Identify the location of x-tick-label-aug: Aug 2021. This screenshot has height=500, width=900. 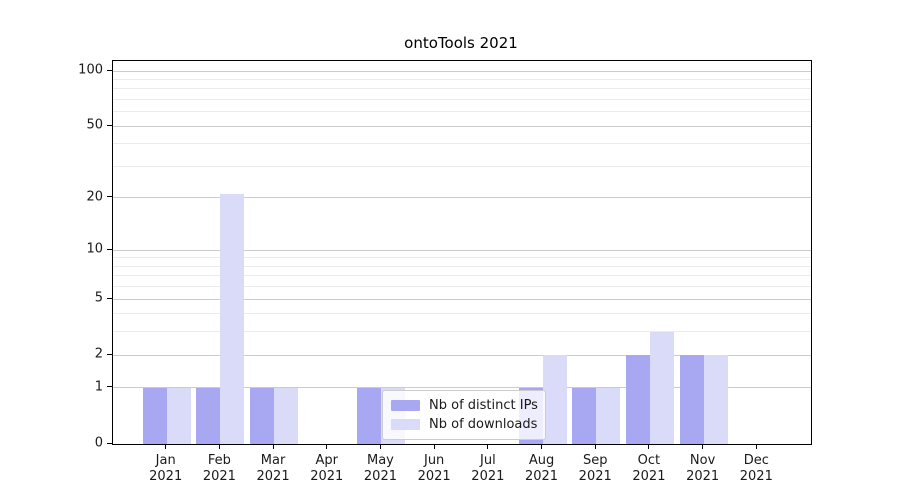
(541, 468).